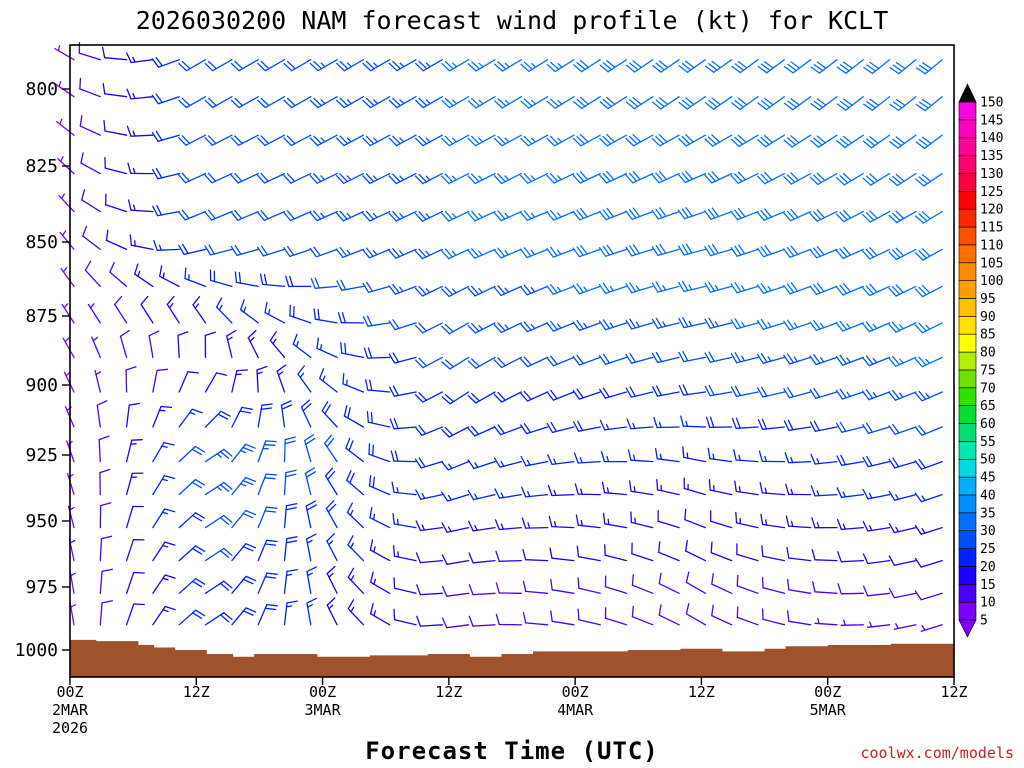 The width and height of the screenshot is (1024, 768). Describe the element at coordinates (41, 89) in the screenshot. I see `y-tick-label: 800` at that location.